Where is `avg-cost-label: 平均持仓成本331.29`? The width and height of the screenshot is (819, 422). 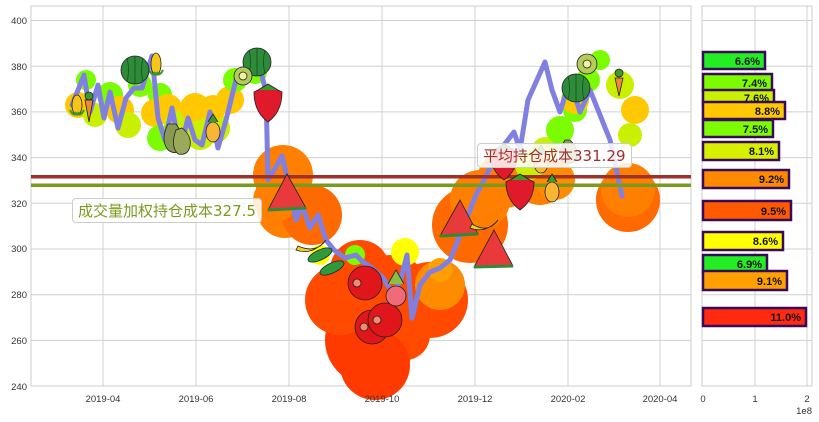 avg-cost-label: 平均持仓成本331.29 is located at coordinates (554, 155).